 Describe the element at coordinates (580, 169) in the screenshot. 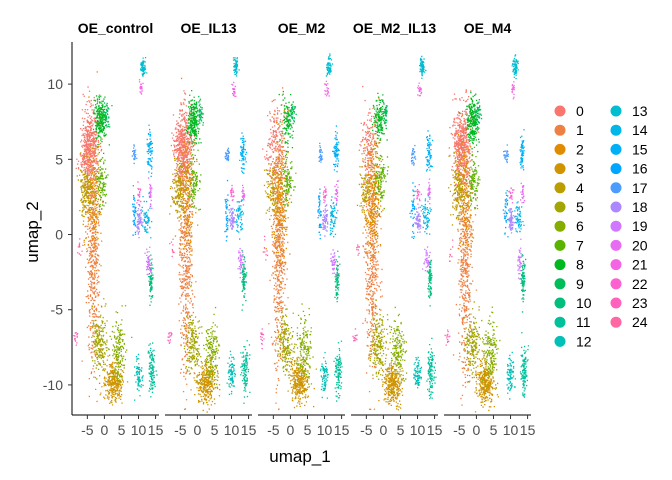

I see `legend-label: 3` at that location.